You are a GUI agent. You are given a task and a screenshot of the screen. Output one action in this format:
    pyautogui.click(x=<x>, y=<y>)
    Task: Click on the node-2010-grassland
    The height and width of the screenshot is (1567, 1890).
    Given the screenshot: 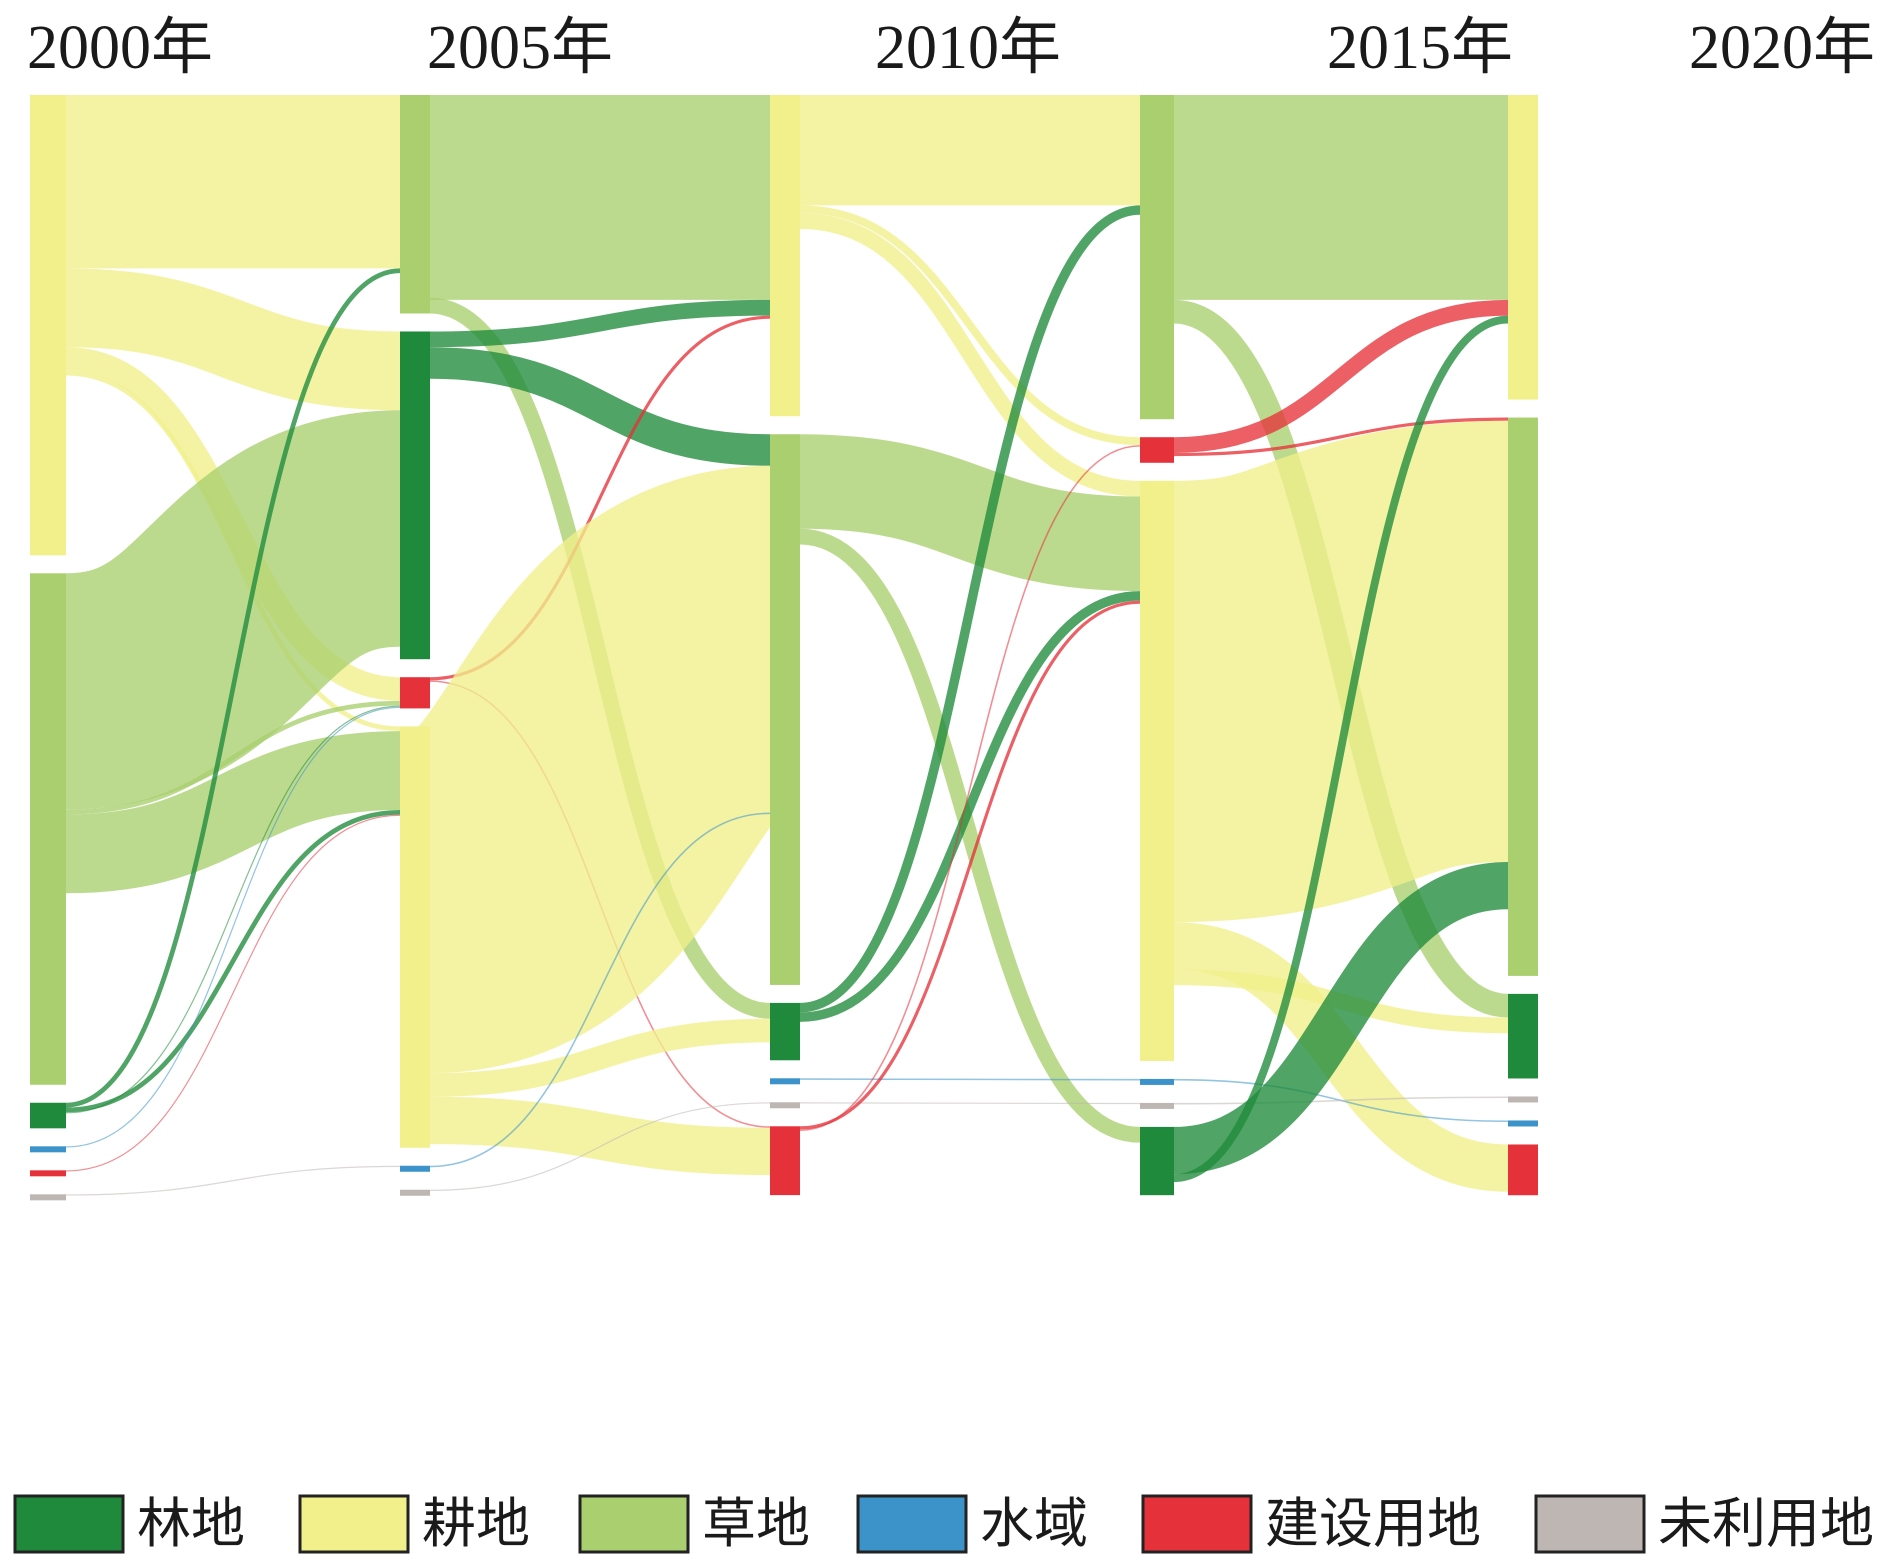 What is the action you would take?
    pyautogui.click(x=785, y=709)
    